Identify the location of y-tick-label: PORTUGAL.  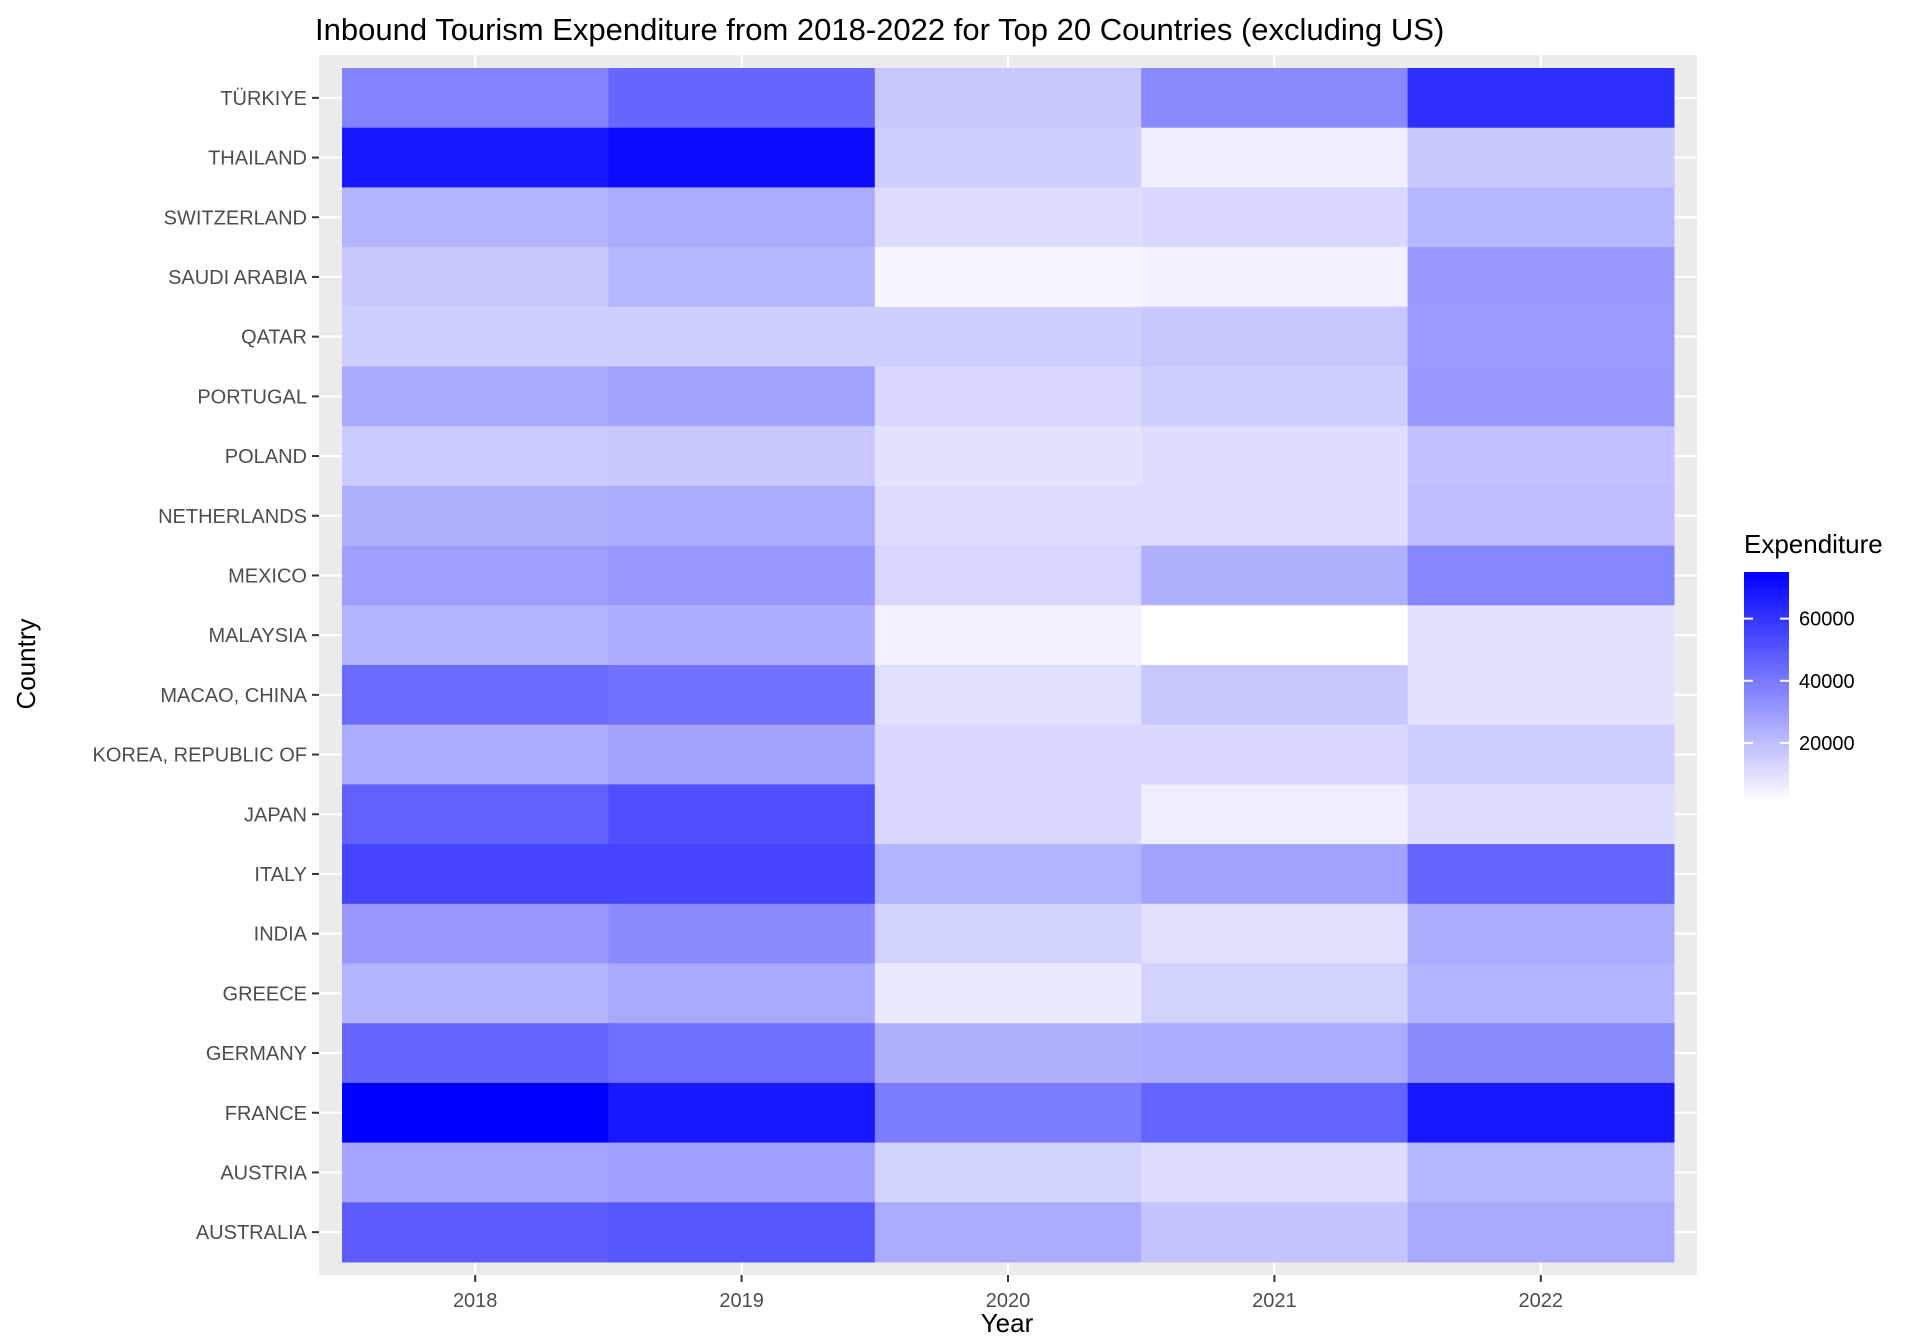
(252, 397).